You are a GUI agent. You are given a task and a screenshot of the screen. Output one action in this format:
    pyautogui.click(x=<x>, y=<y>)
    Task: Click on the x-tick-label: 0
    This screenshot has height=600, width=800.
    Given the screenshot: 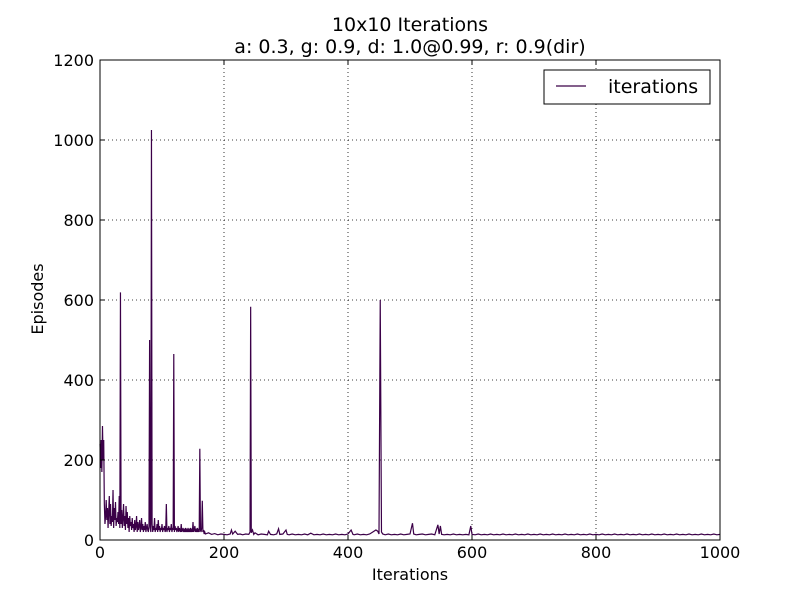 What is the action you would take?
    pyautogui.click(x=100, y=552)
    